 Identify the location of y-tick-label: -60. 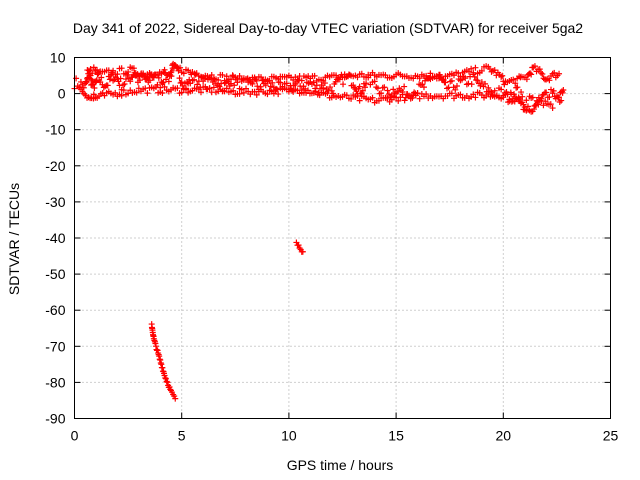
(55, 310).